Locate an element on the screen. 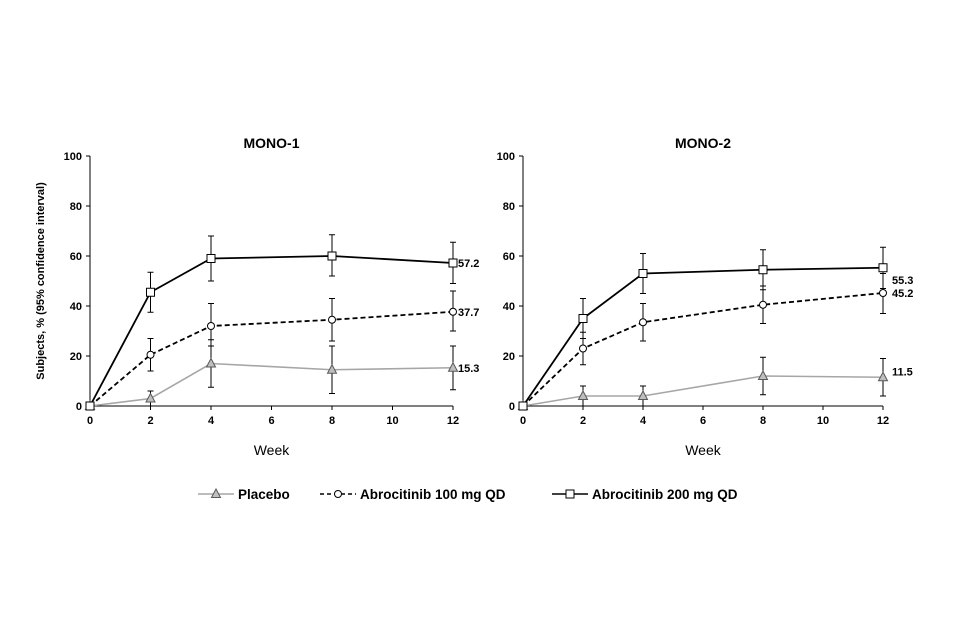 The height and width of the screenshot is (640, 960). legend-item-abrocitinib-200-mg-qd: Abrocitinib 200 mg QD is located at coordinates (645, 494).